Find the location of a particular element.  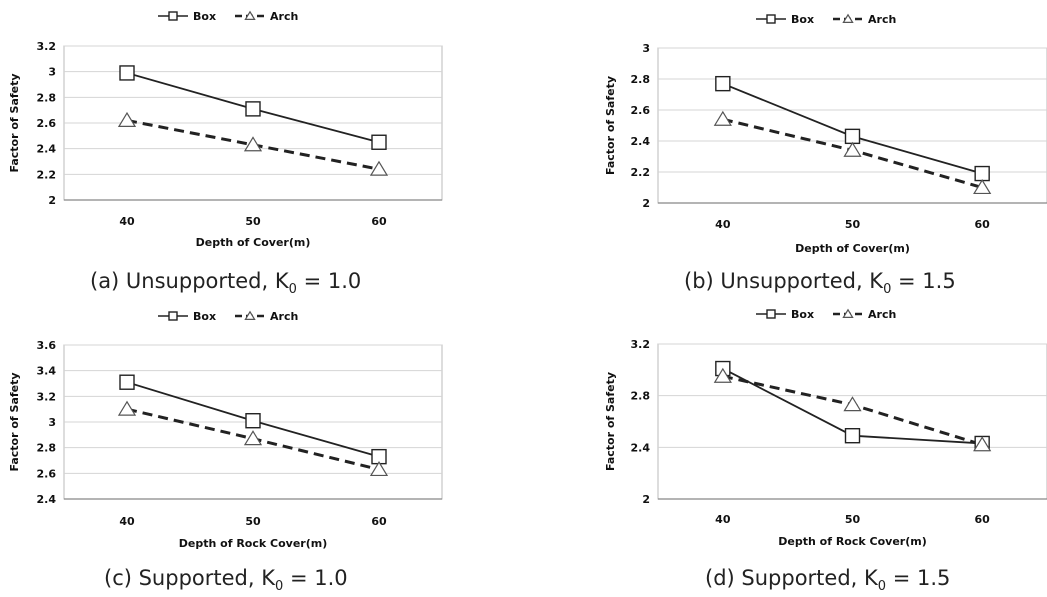

chart-a-y-tick-label: 3.2 is located at coordinates (47, 46).